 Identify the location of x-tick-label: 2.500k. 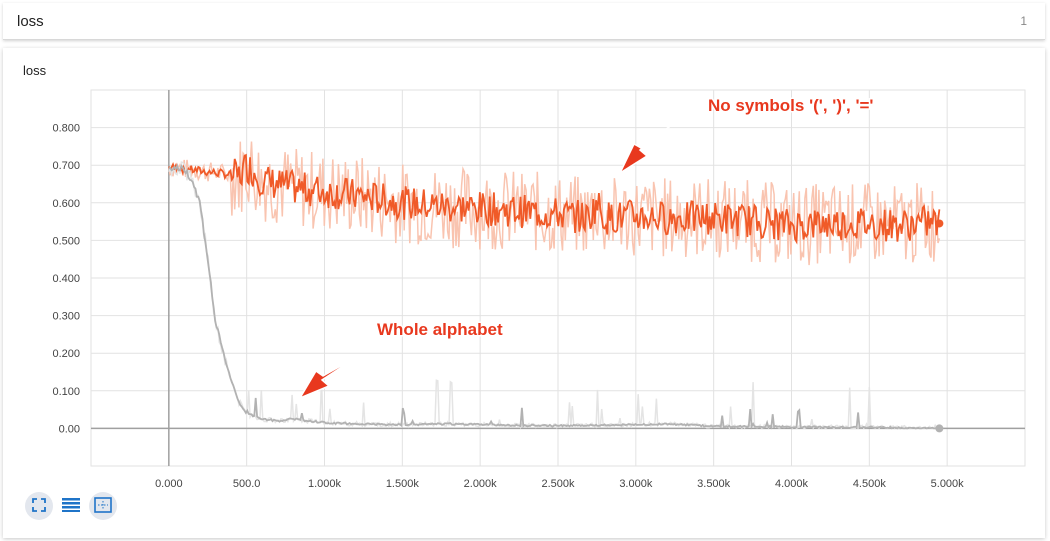
(558, 484).